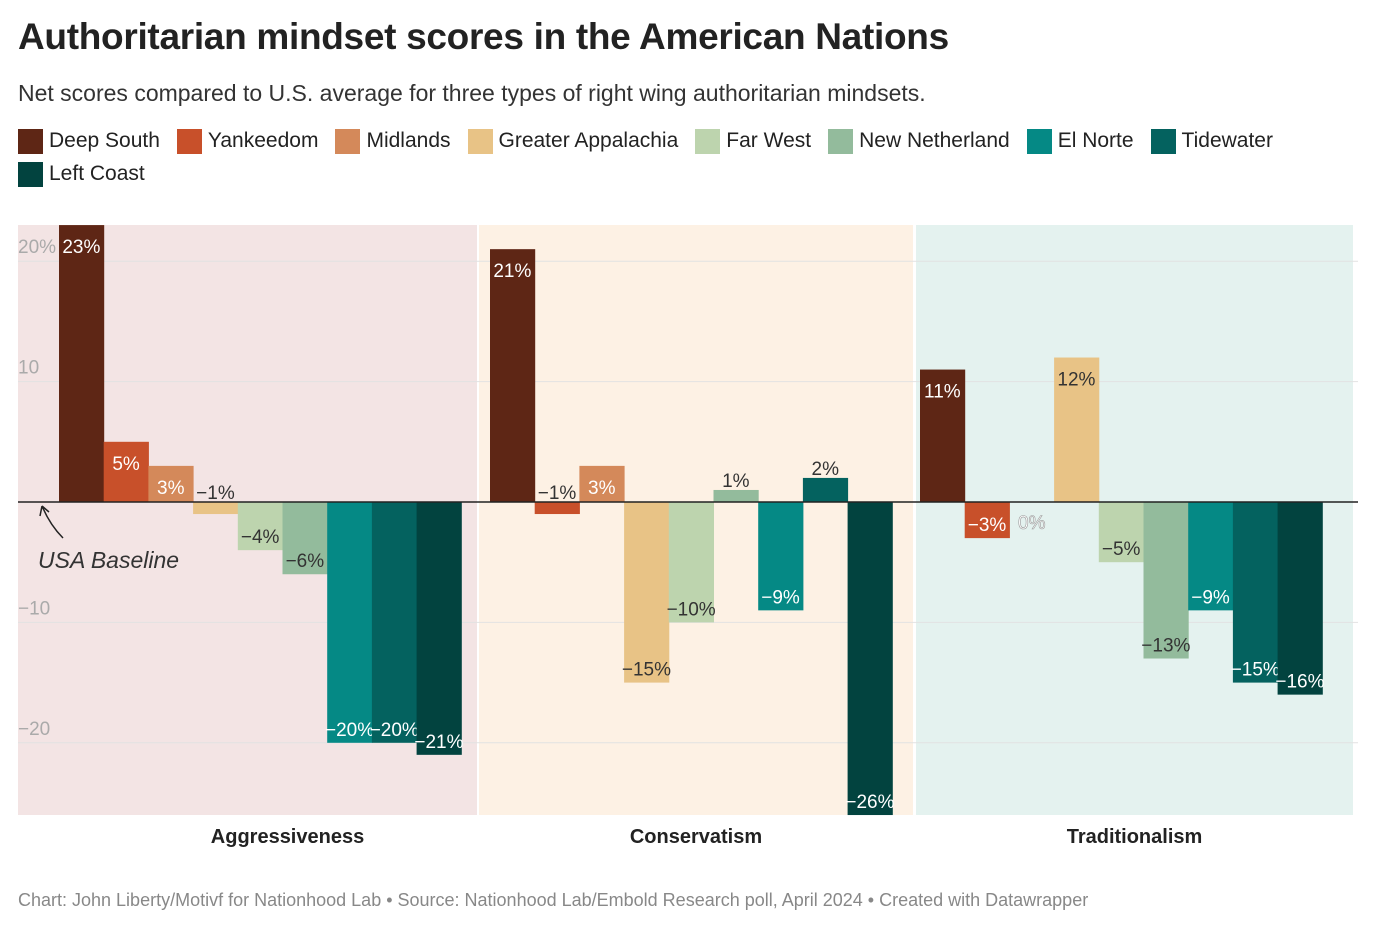 This screenshot has width=1376, height=933. Describe the element at coordinates (942, 392) in the screenshot. I see `data-label: 11%` at that location.